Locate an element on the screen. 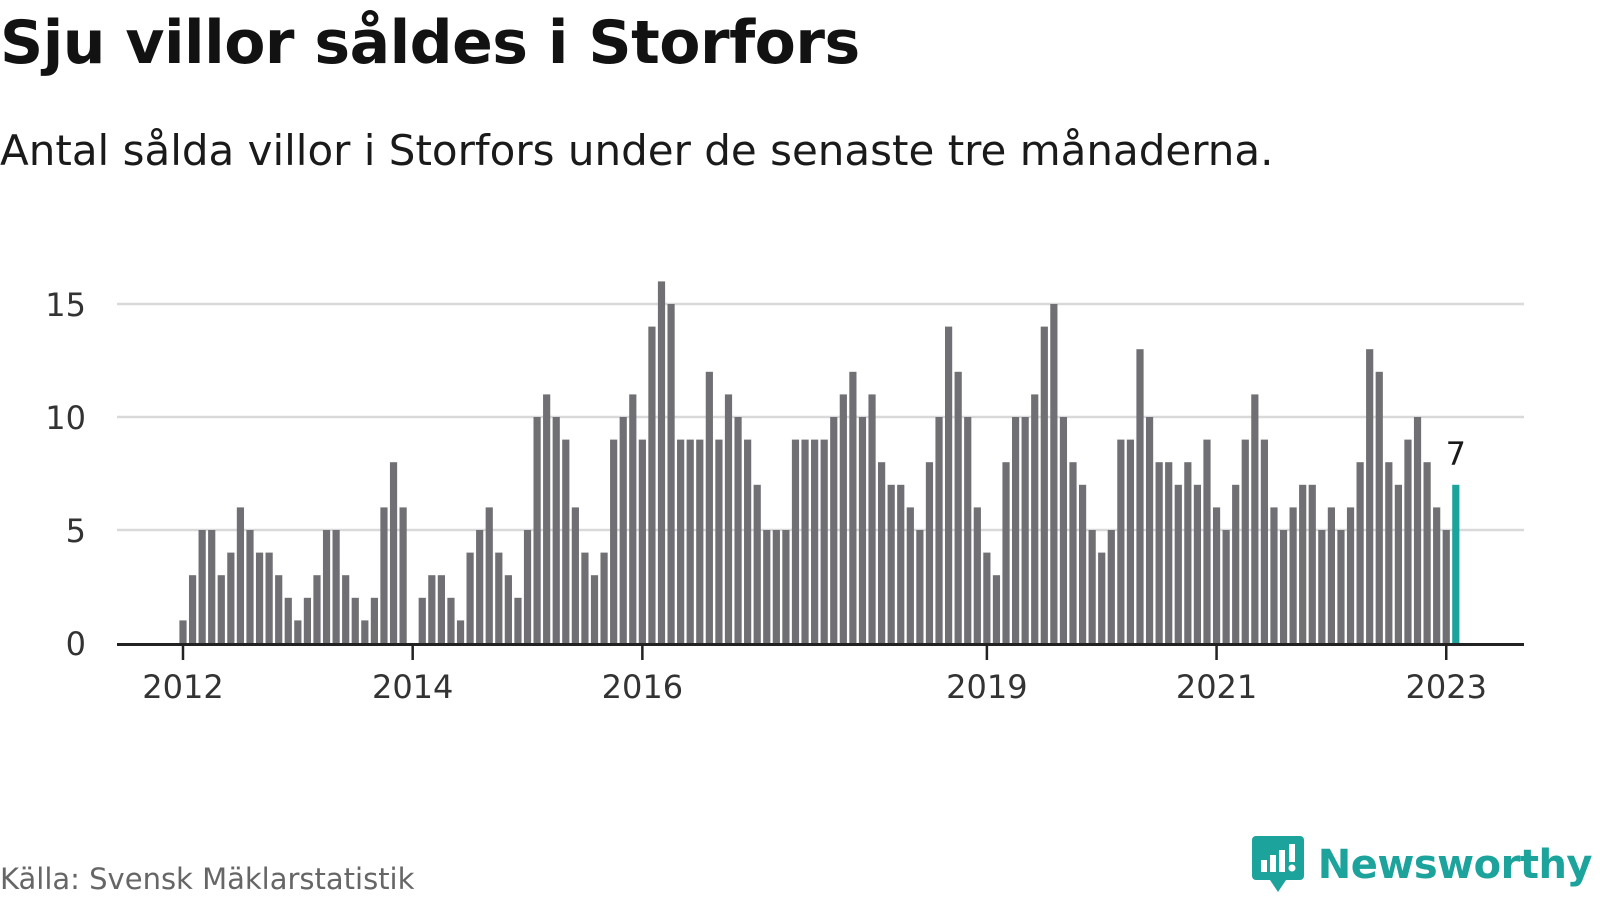  brand-name: Newsworthy is located at coordinates (1455, 865).